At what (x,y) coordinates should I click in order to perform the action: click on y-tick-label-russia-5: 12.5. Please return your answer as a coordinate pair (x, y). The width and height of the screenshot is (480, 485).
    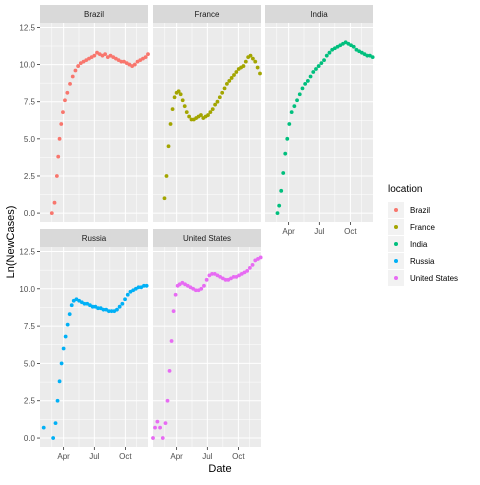
    Looking at the image, I should click on (27, 251).